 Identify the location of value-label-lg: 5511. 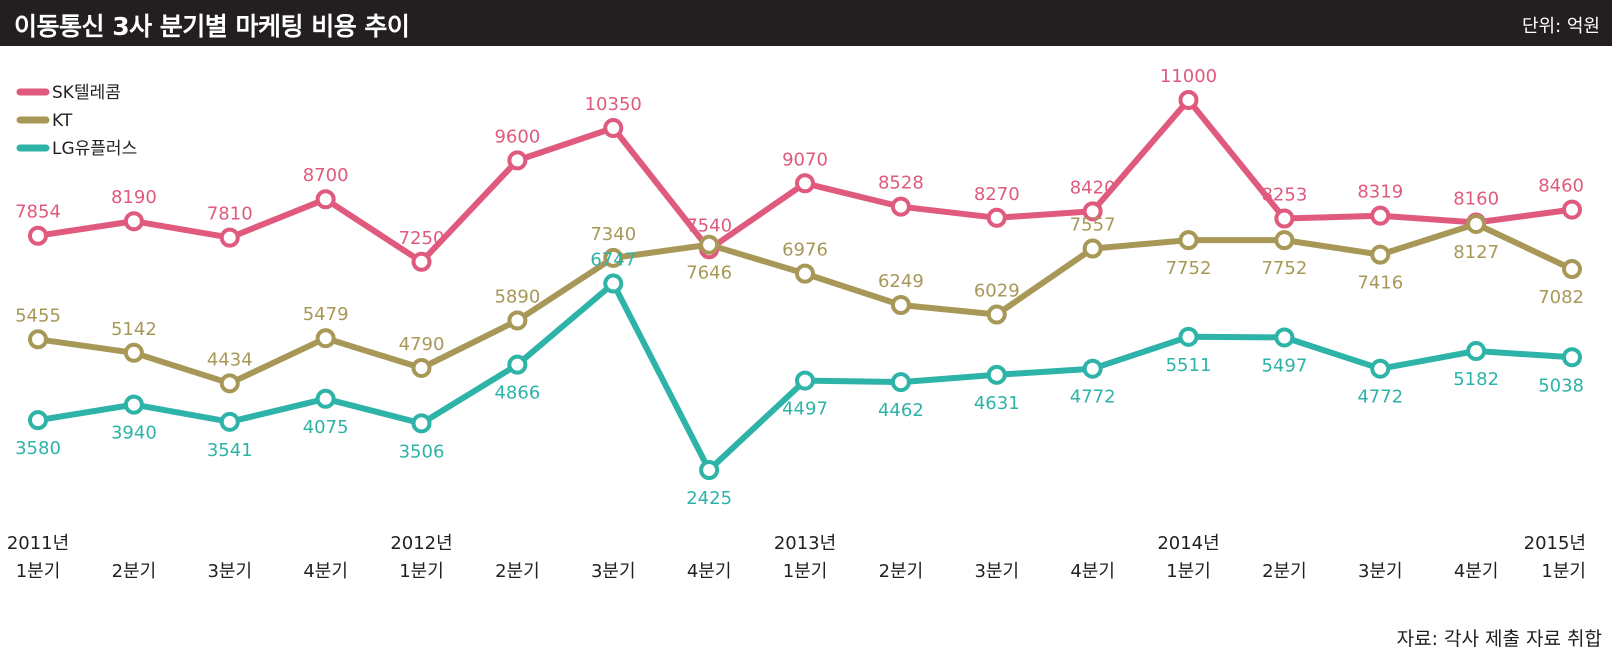
(1189, 365).